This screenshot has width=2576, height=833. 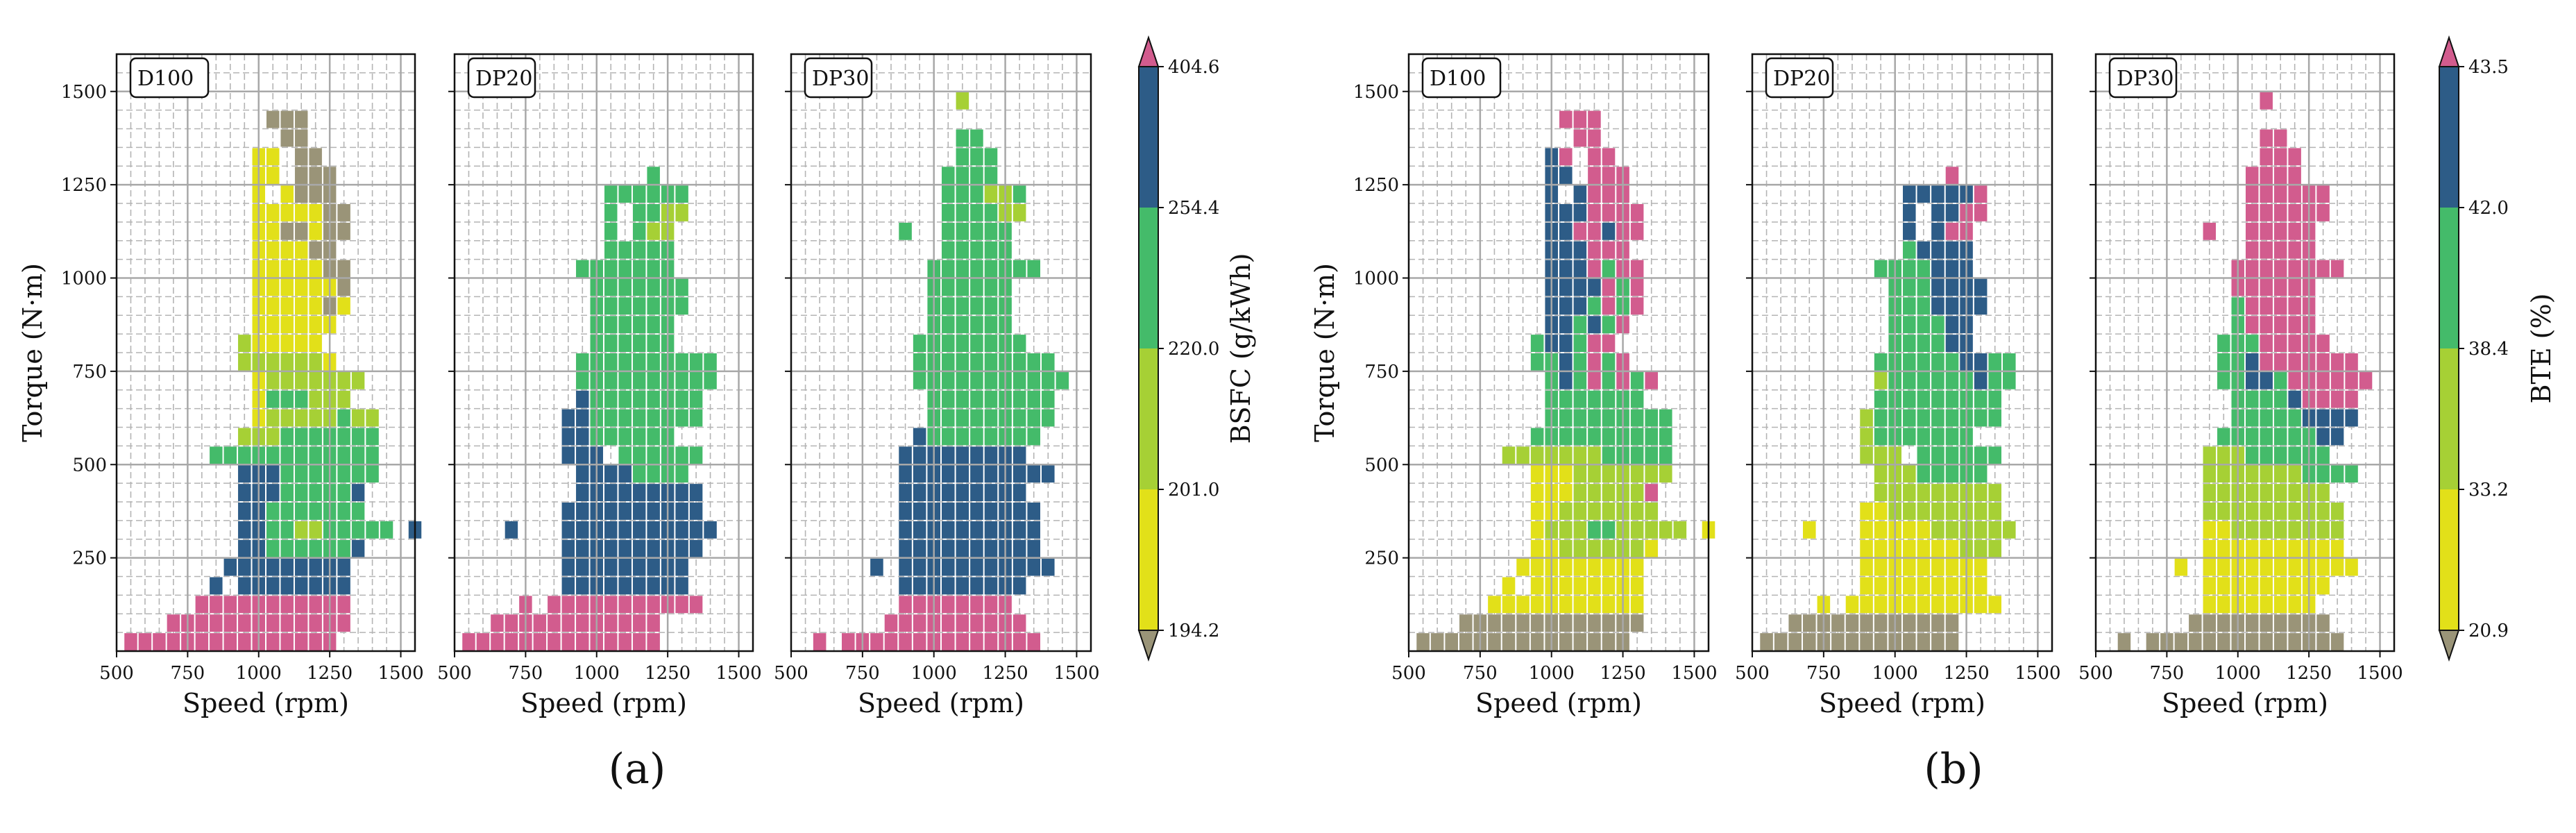 What do you see at coordinates (169, 78) in the screenshot?
I see `panel-tag: D100` at bounding box center [169, 78].